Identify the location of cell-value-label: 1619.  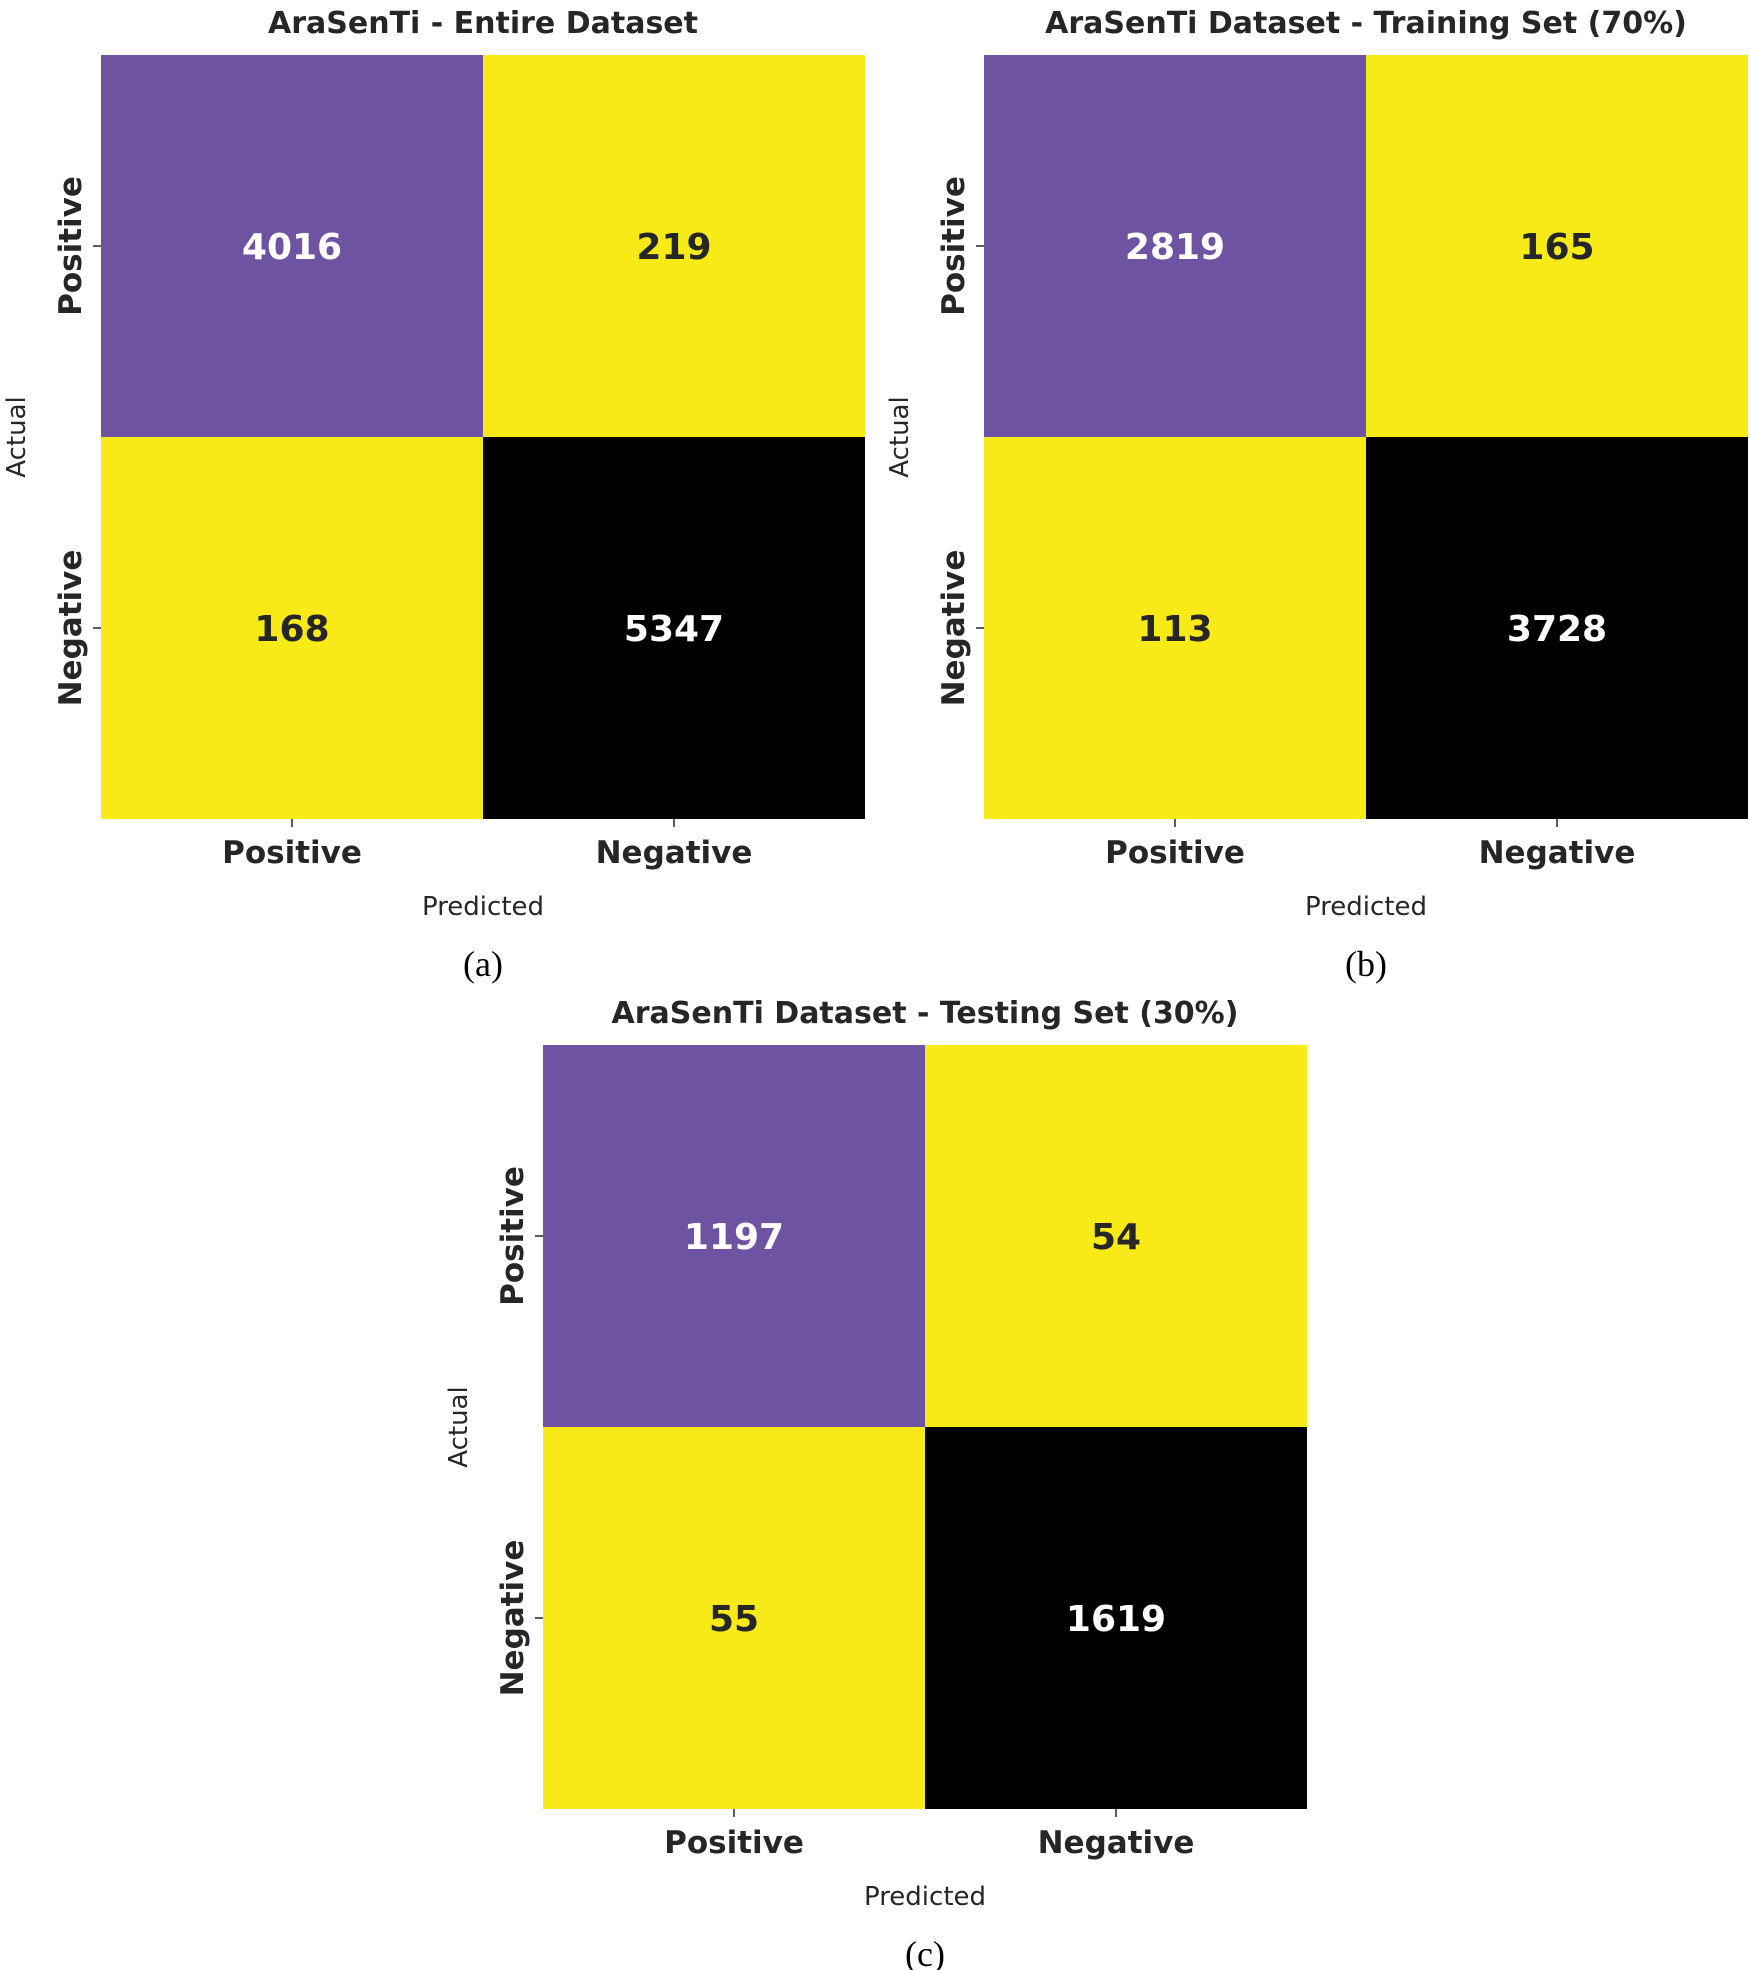
(1116, 1619).